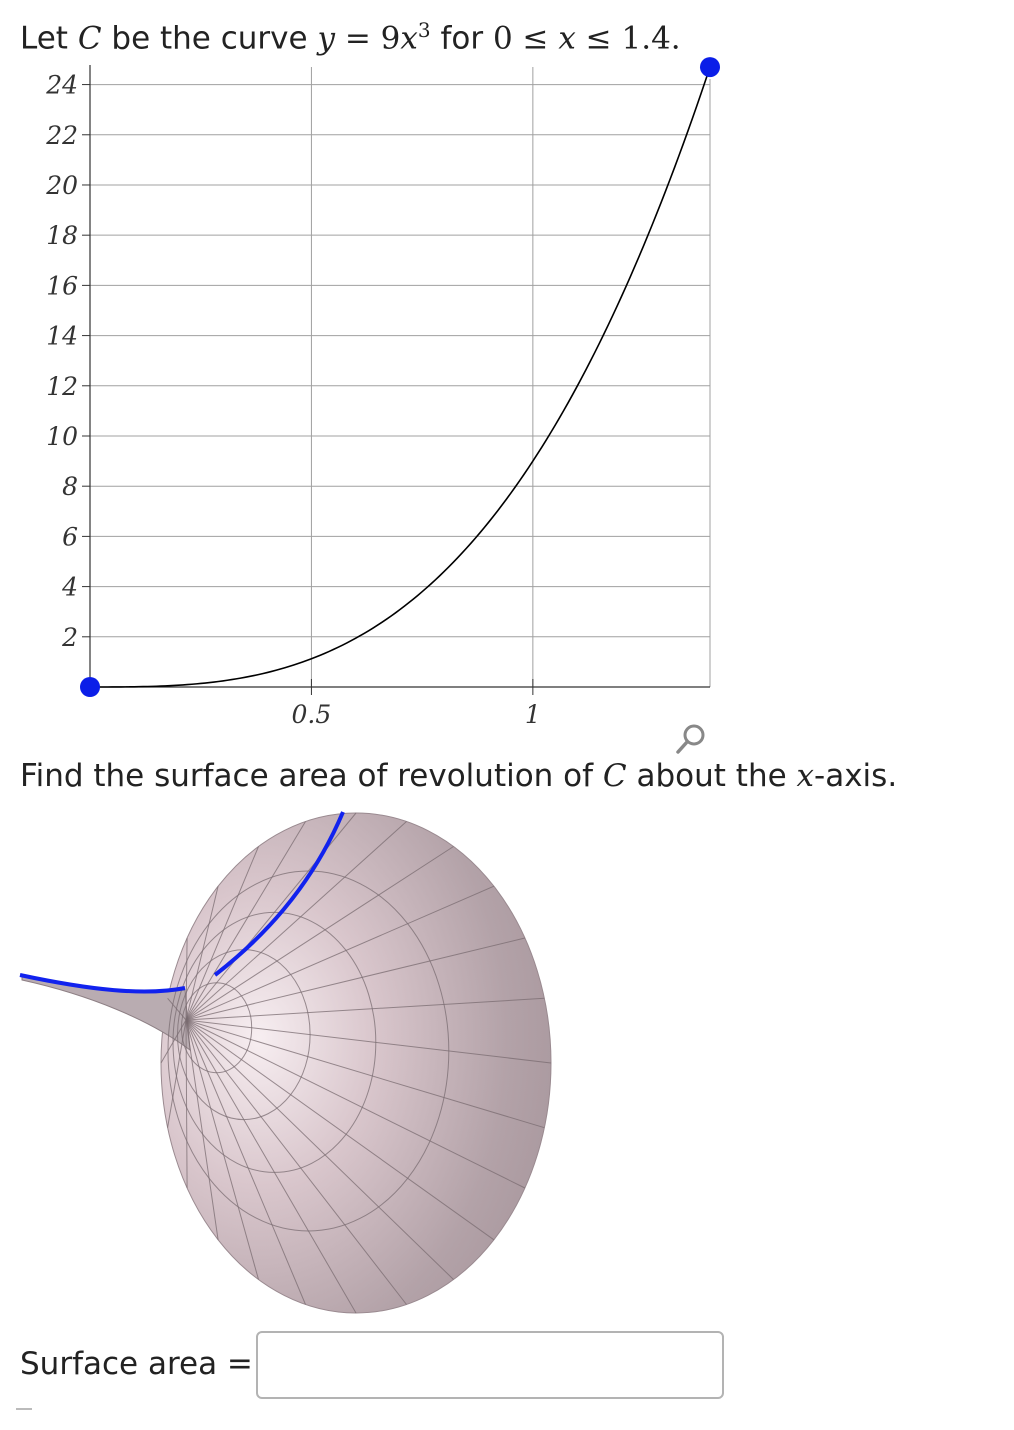  What do you see at coordinates (62, 285) in the screenshot?
I see `y-tick-label: 16` at bounding box center [62, 285].